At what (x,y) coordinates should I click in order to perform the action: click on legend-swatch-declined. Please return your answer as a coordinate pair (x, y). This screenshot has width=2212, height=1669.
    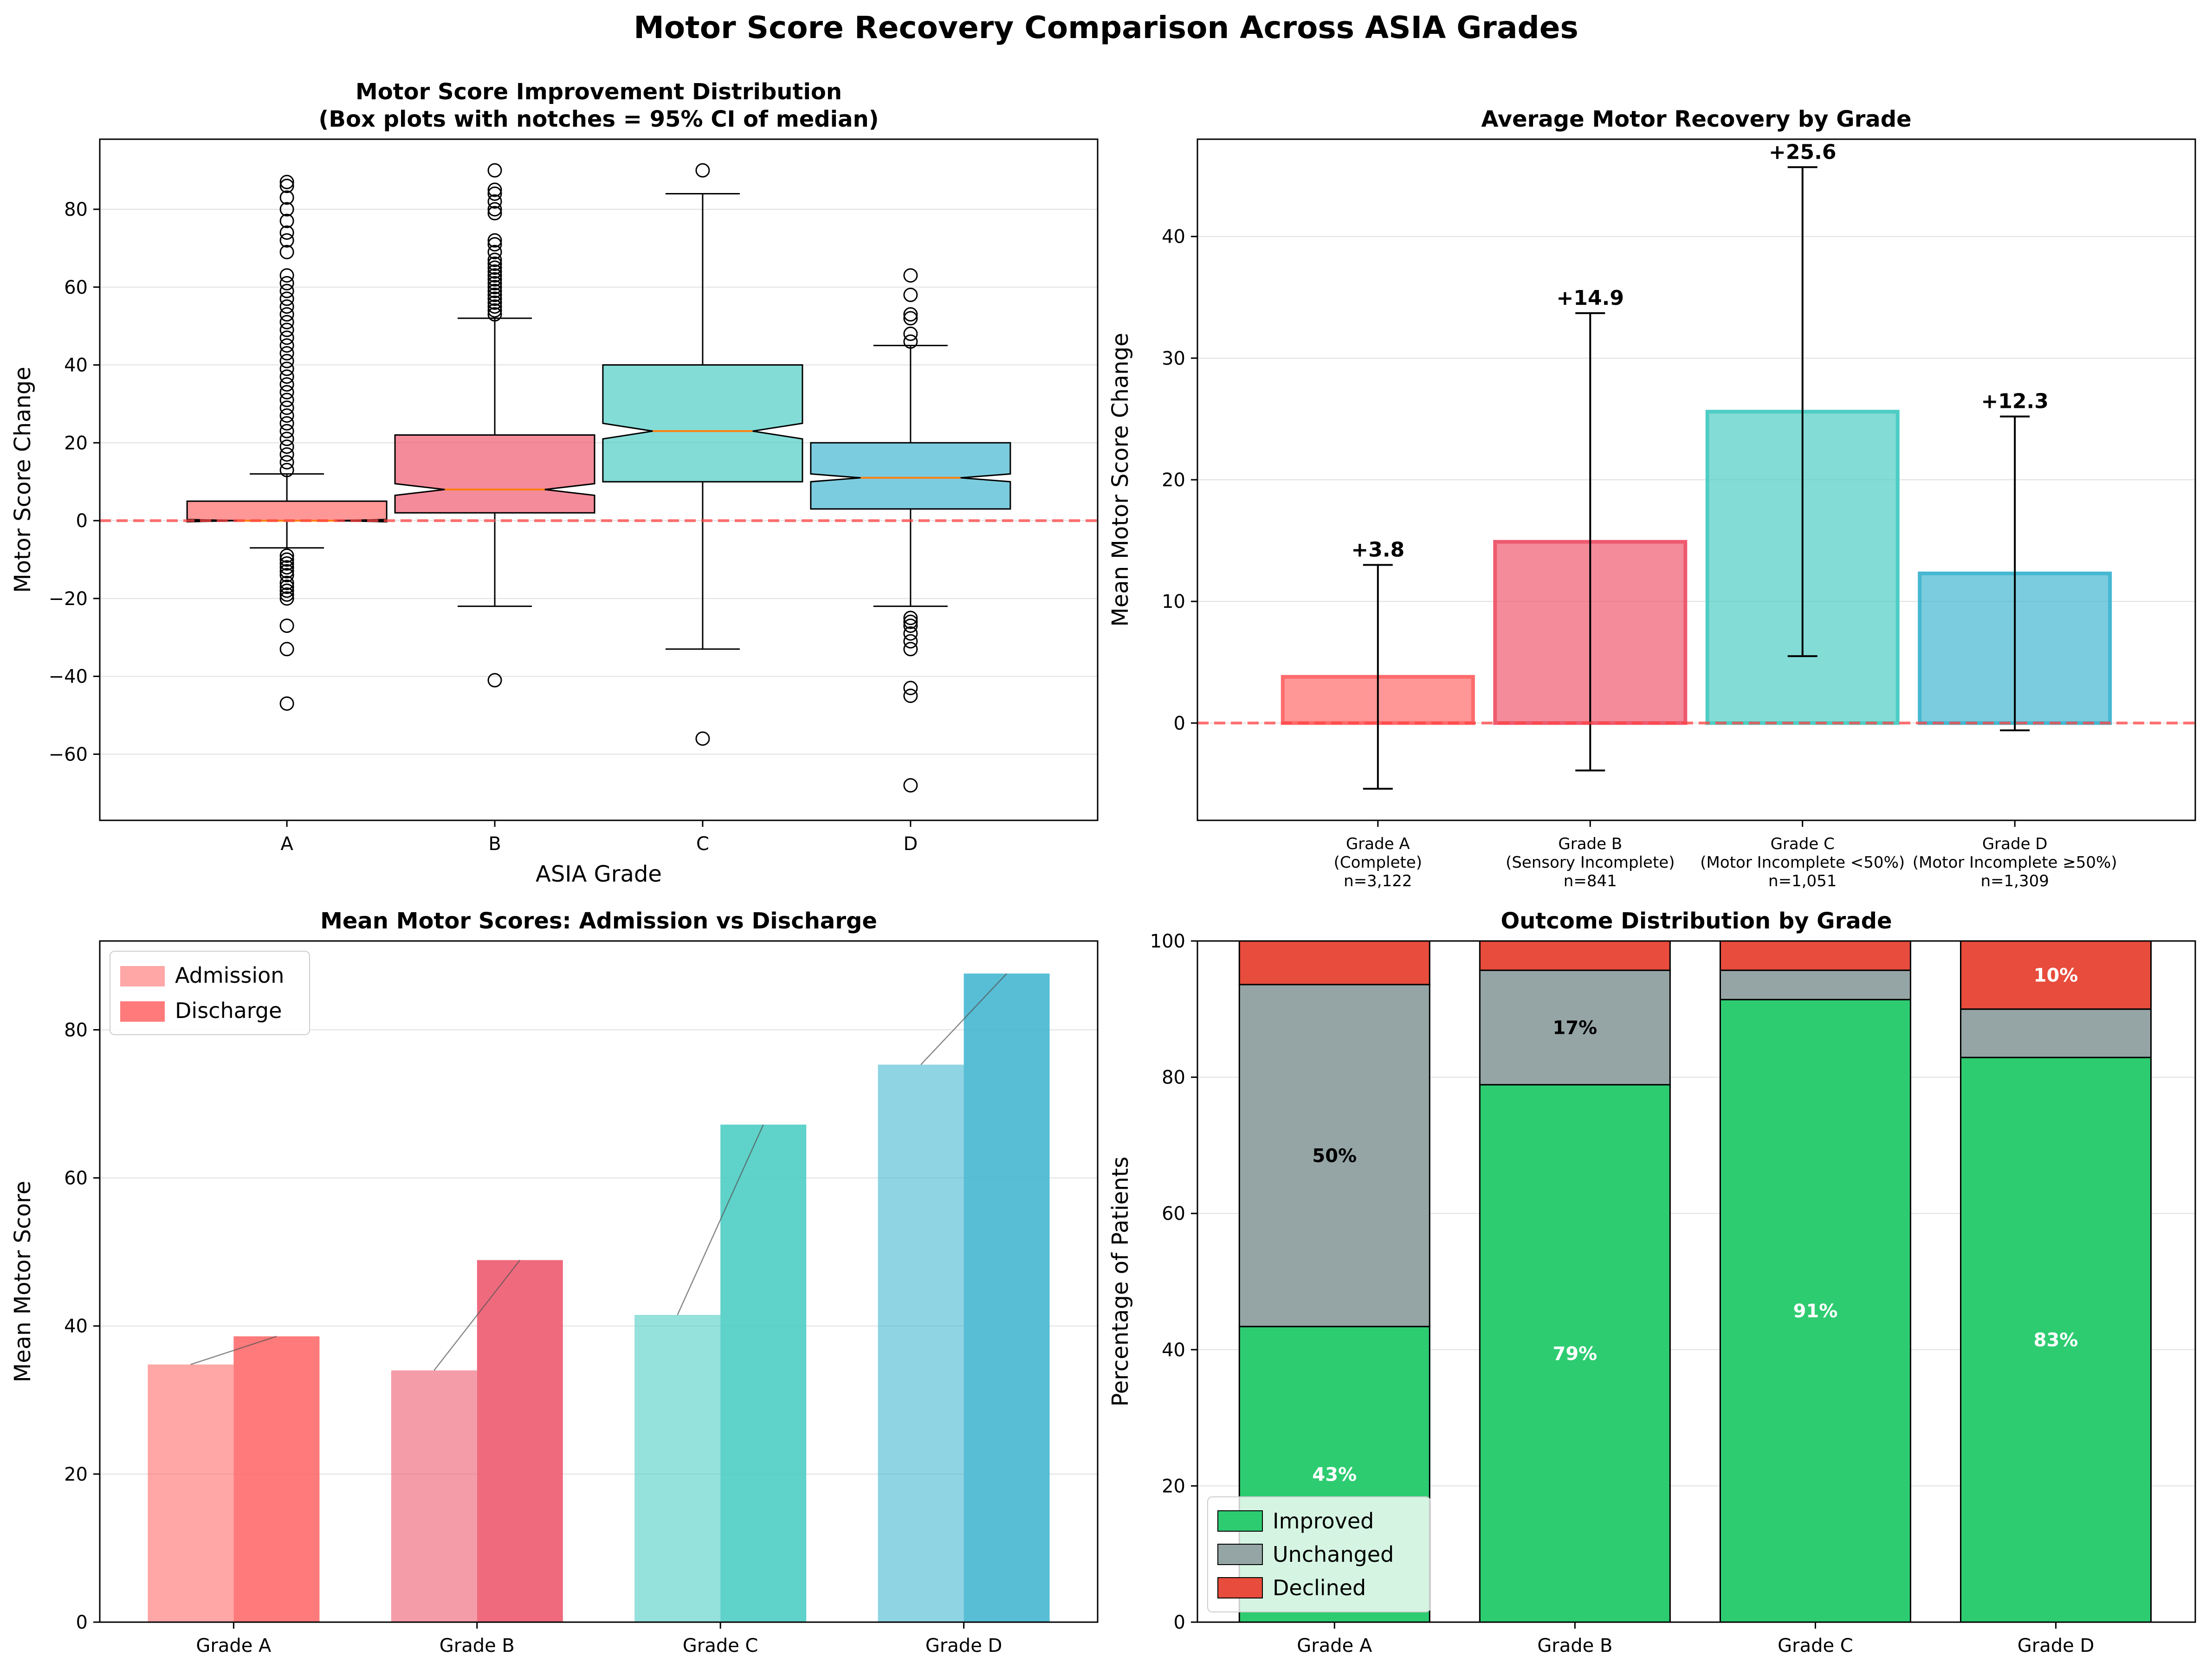
    Looking at the image, I should click on (1240, 1587).